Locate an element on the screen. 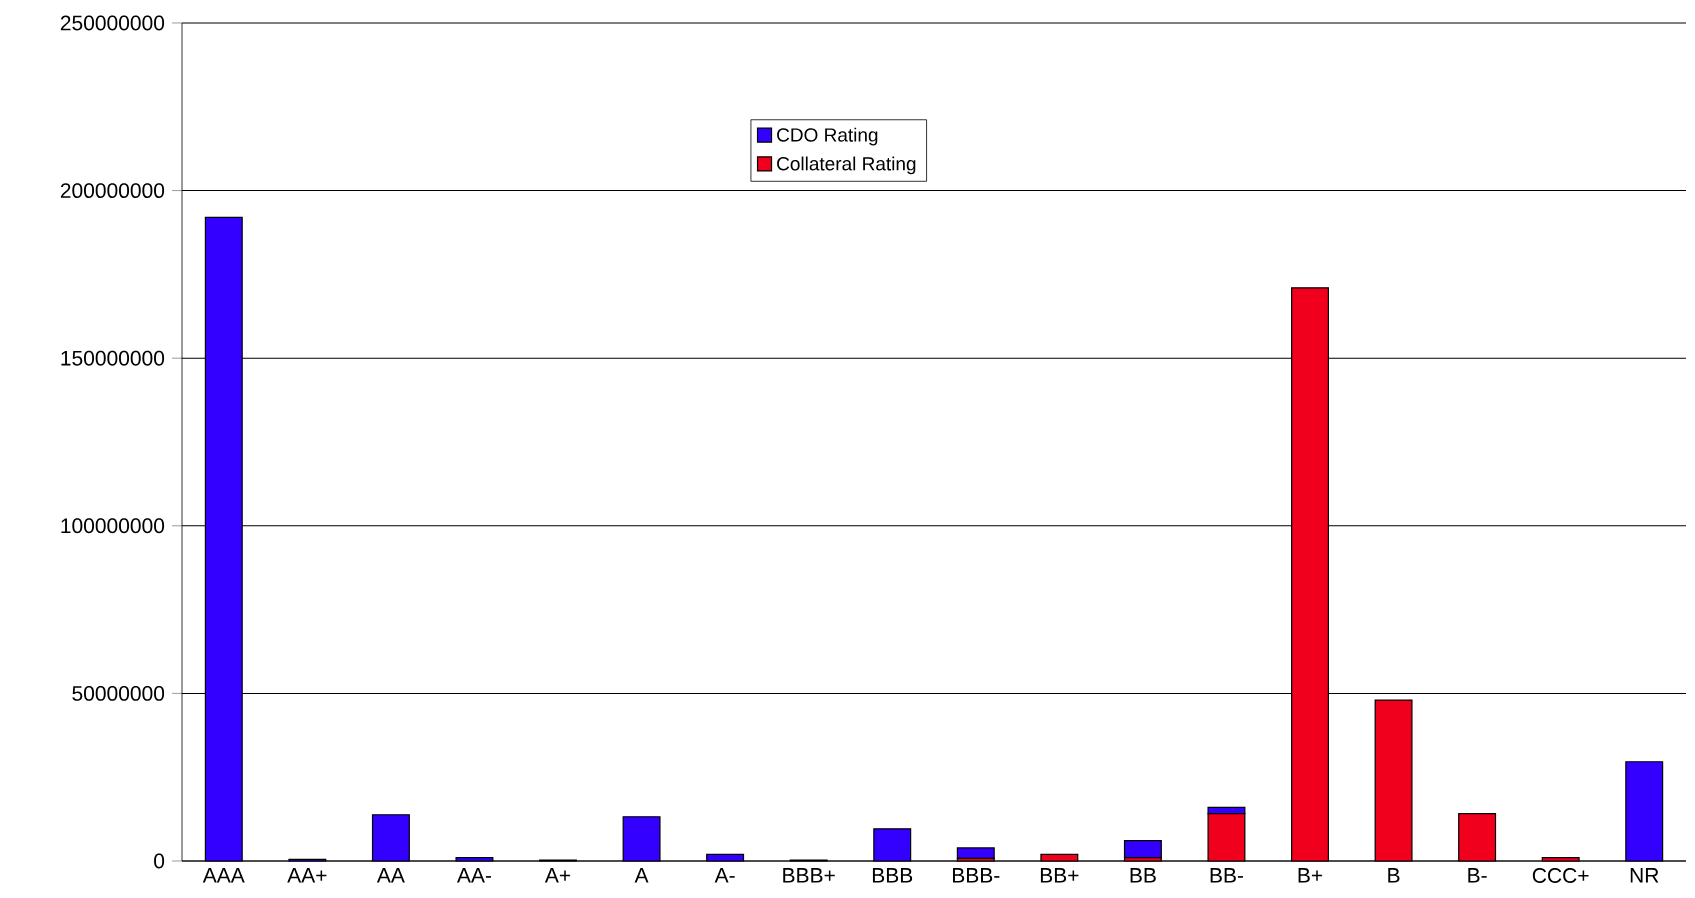  x-tick-label: A+ is located at coordinates (557, 875).